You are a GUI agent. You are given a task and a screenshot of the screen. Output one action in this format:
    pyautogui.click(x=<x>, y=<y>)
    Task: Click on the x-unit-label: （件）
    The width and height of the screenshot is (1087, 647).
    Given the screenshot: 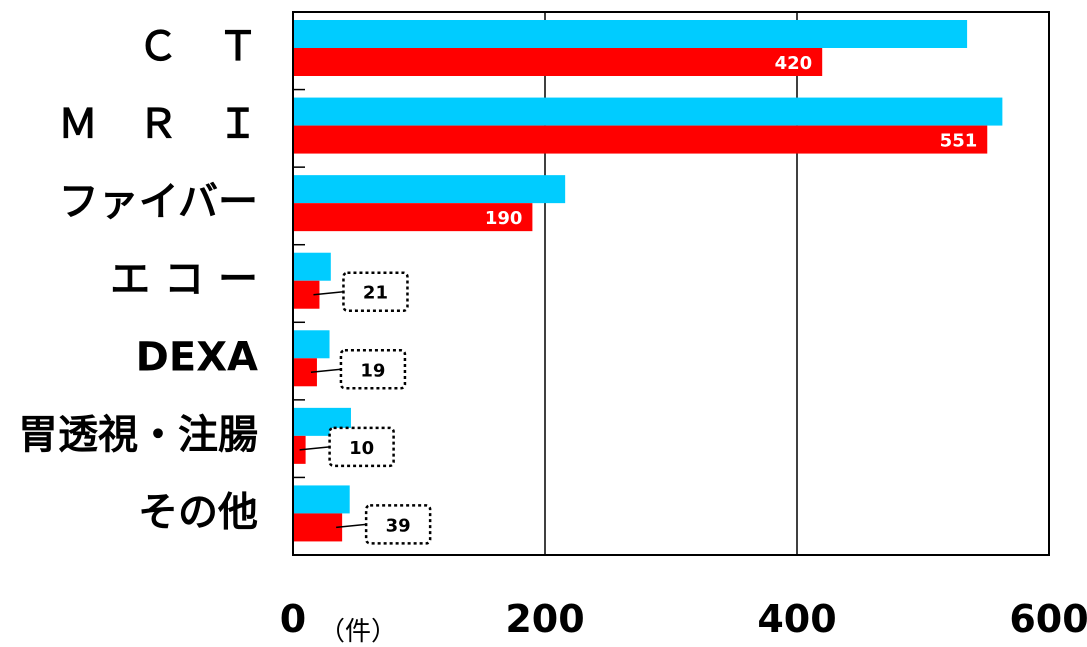 What is the action you would take?
    pyautogui.click(x=358, y=632)
    